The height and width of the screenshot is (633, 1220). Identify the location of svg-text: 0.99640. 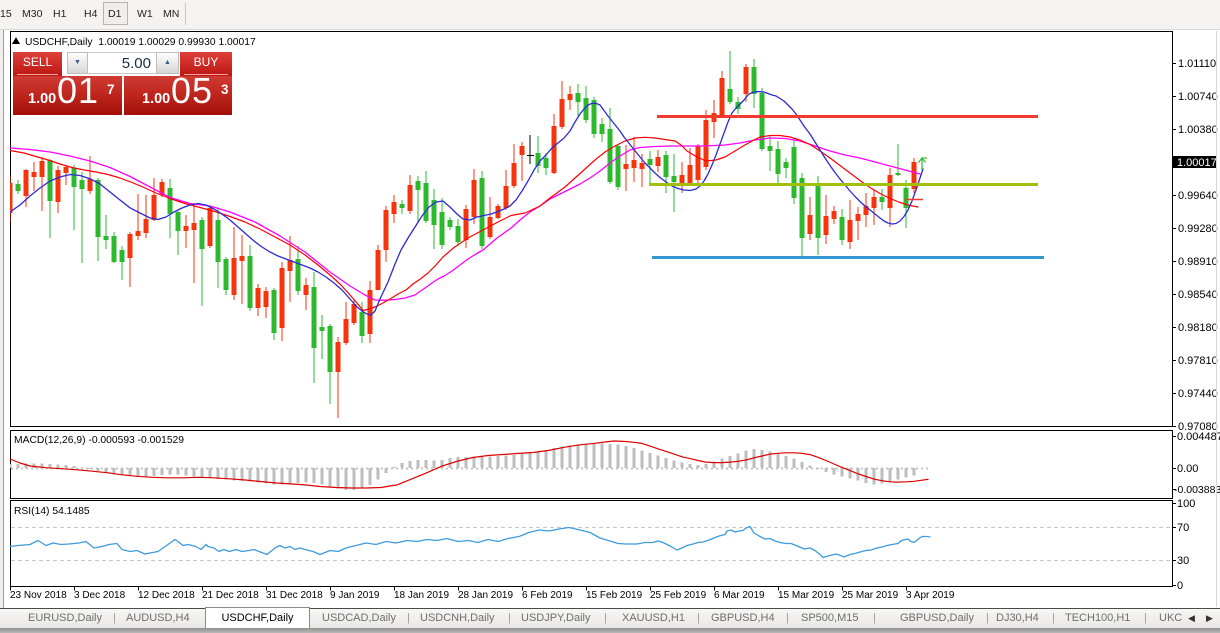
(1198, 196).